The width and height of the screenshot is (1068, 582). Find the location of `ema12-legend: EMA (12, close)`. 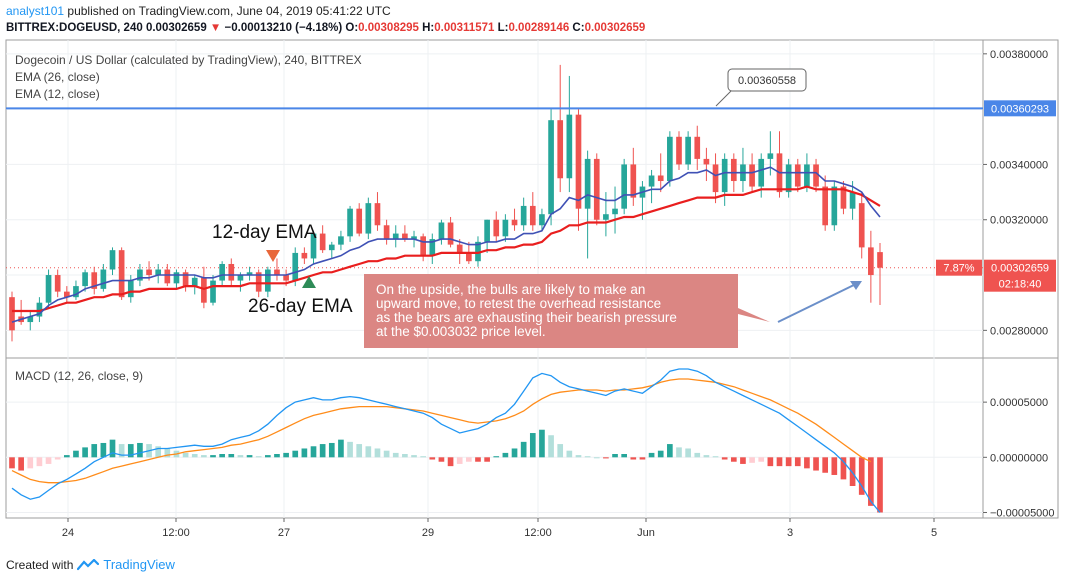

ema12-legend: EMA (12, close) is located at coordinates (57, 94).